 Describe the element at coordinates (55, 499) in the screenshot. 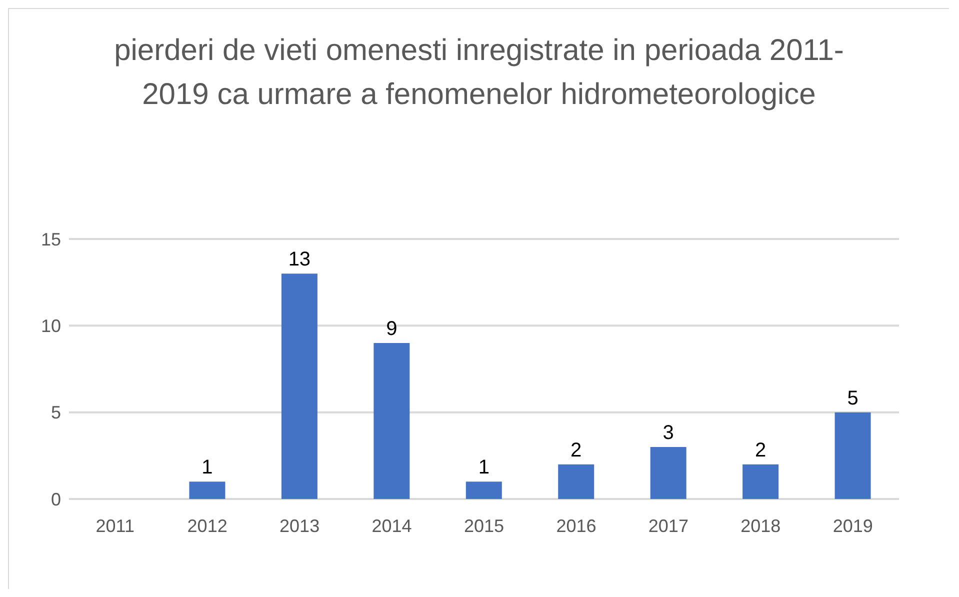

I see `y-tick-label: 0` at that location.